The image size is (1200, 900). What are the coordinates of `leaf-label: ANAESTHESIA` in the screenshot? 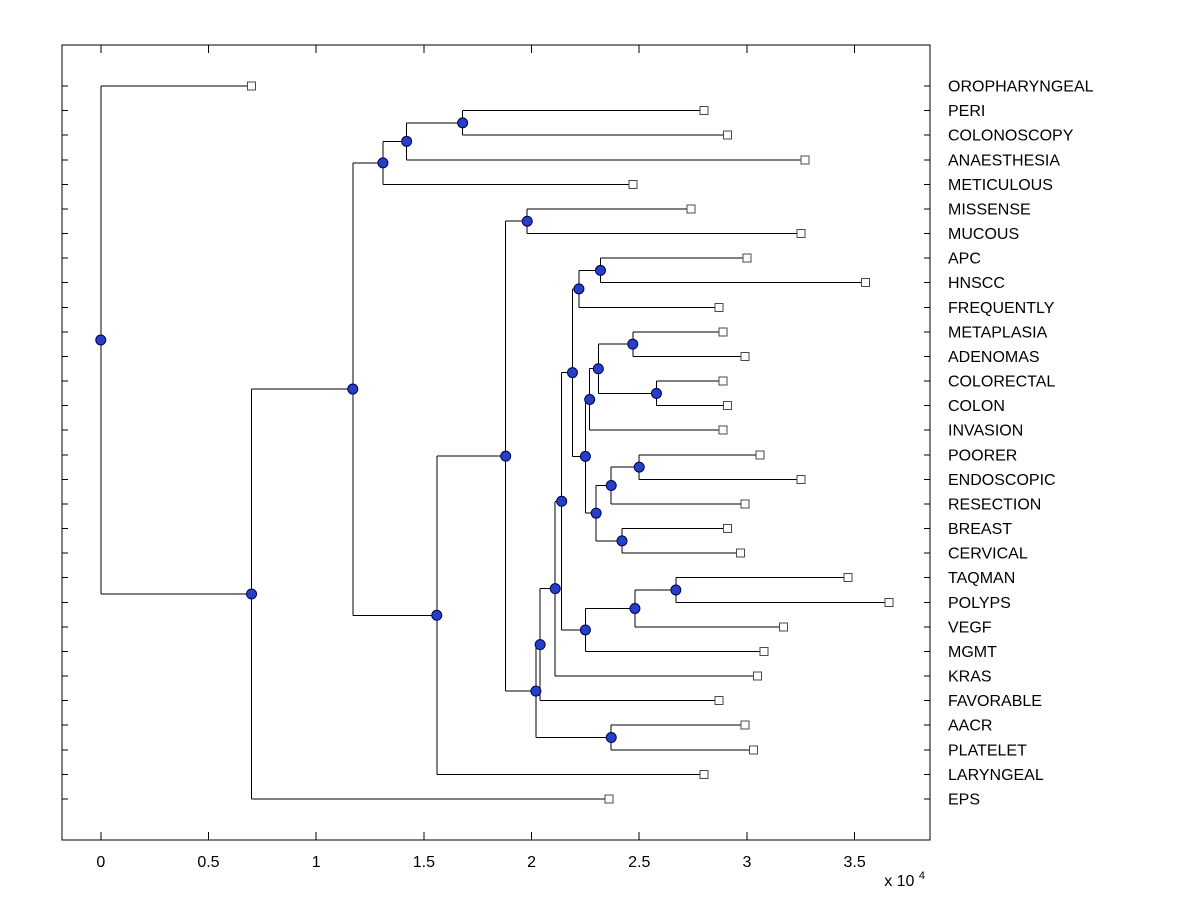 It's located at (1004, 160).